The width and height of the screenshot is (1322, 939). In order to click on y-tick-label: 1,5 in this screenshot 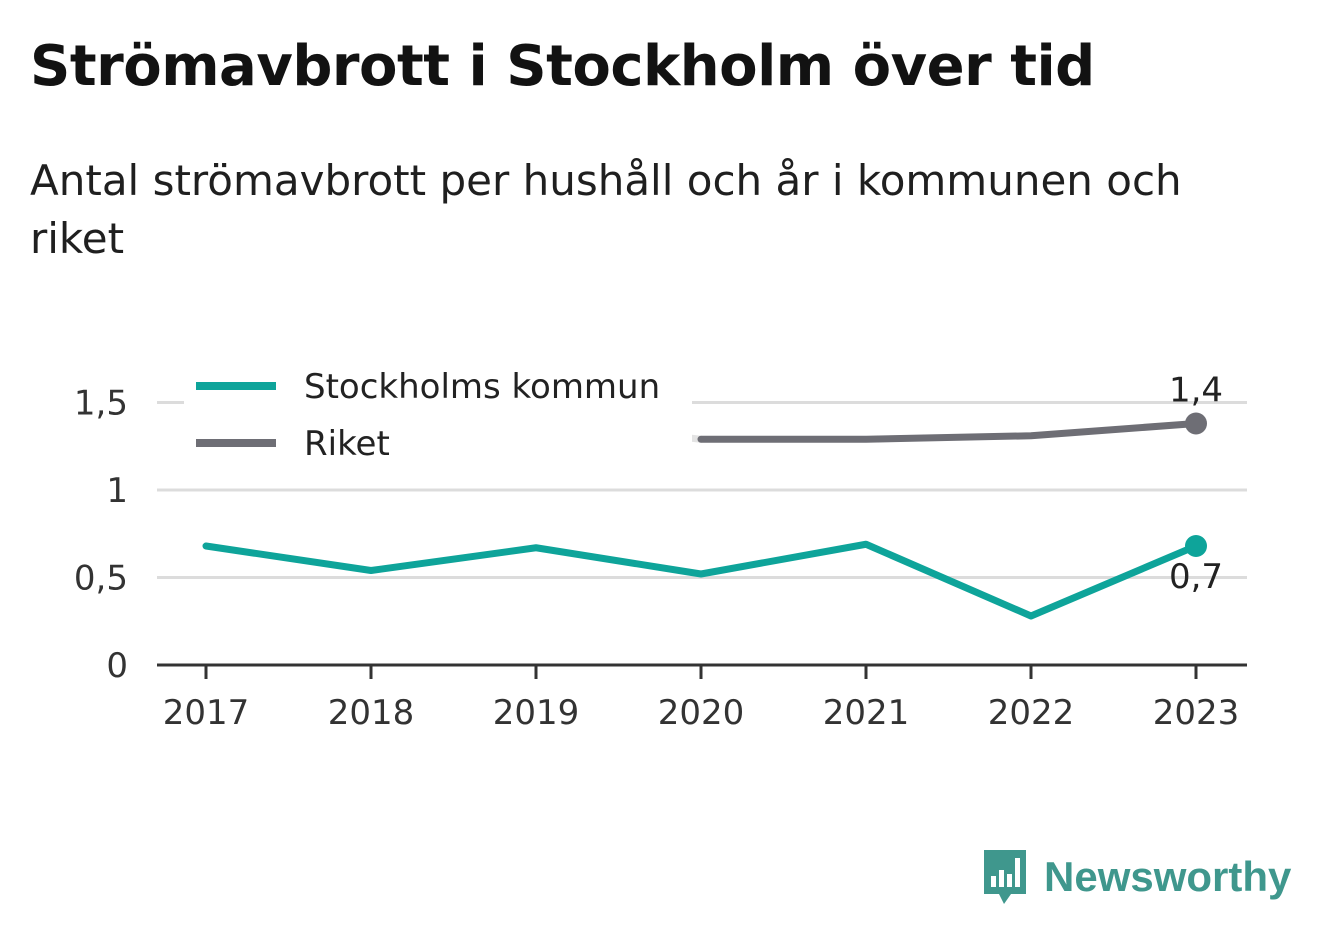, I will do `click(101, 404)`.